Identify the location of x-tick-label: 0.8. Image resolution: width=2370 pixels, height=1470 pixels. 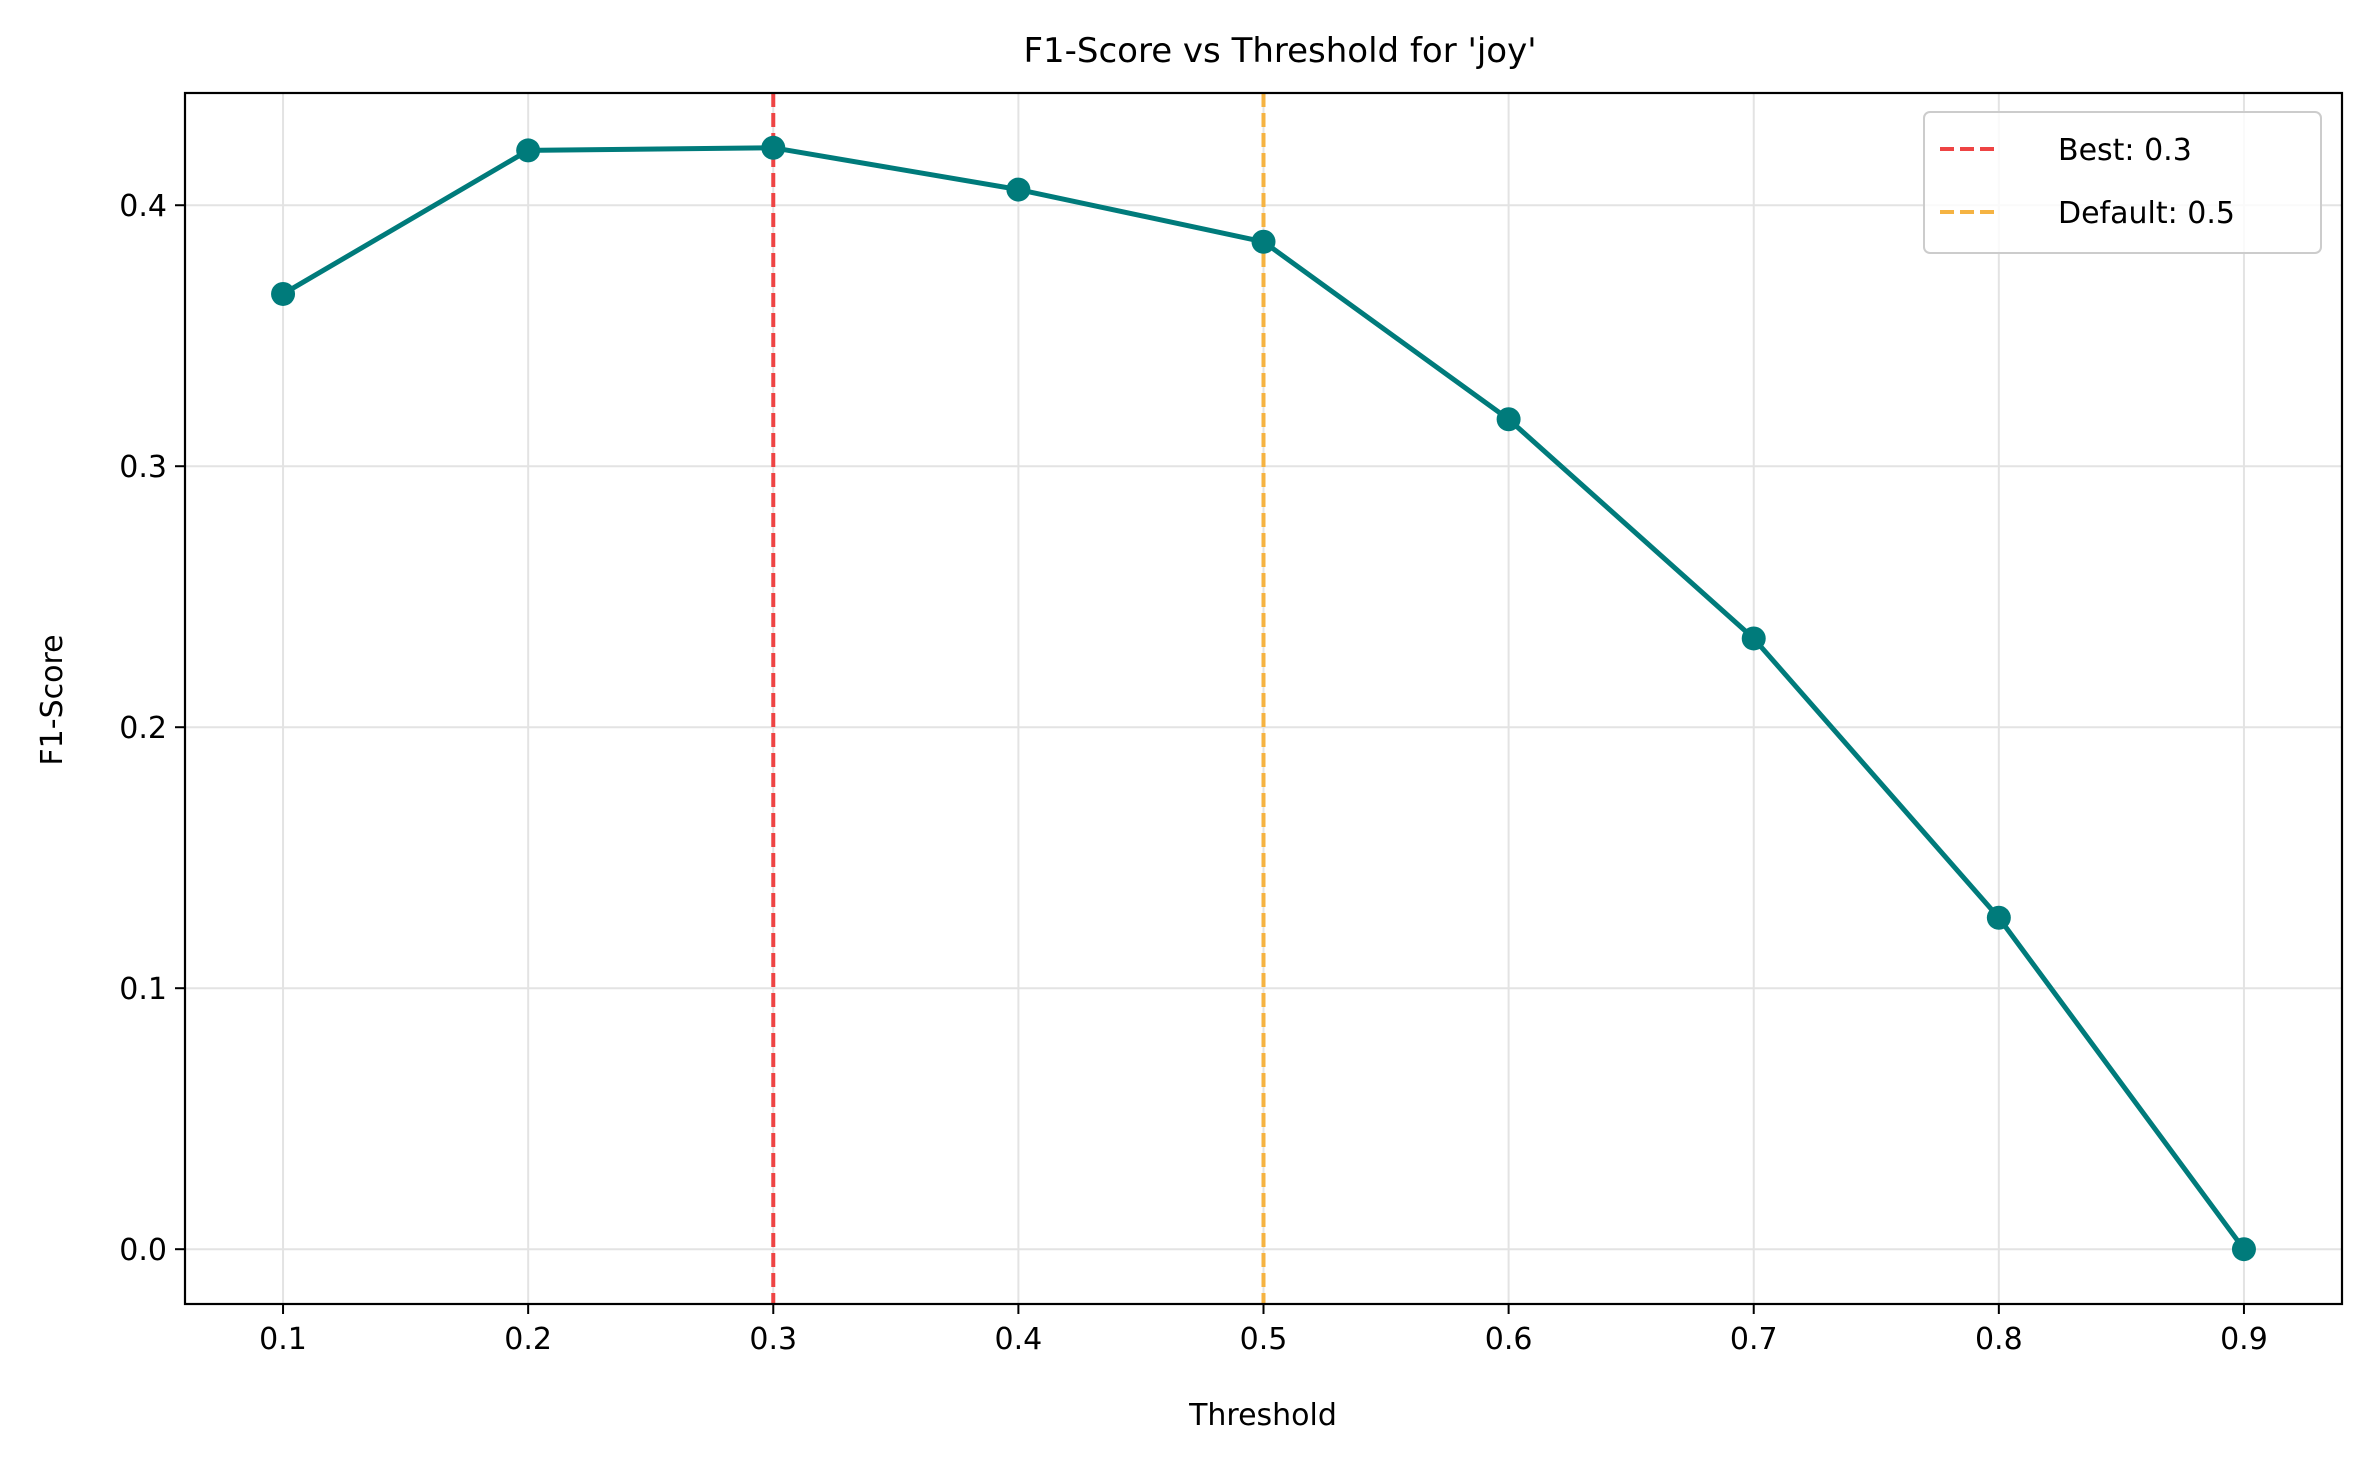
(1999, 1339).